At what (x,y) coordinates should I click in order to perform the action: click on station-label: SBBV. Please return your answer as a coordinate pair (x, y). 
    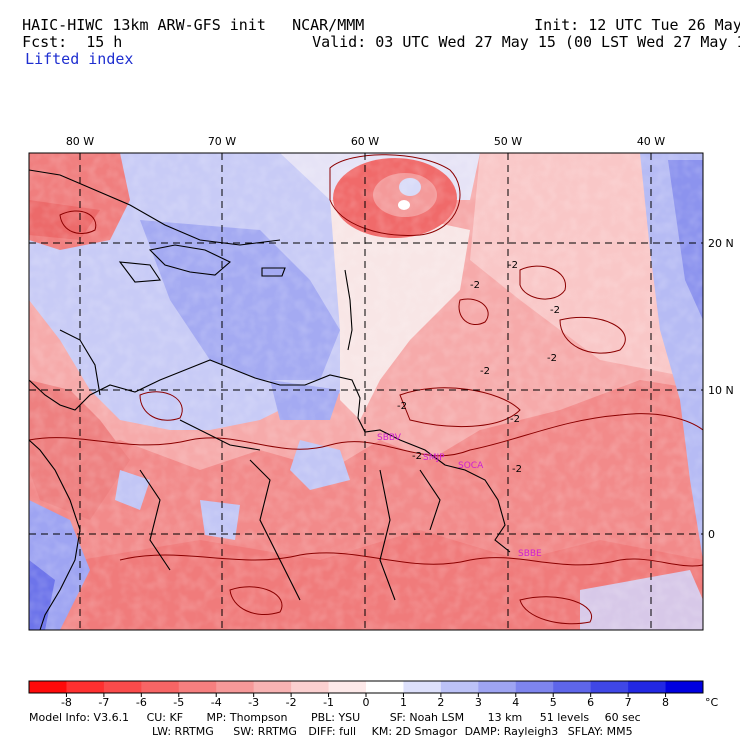
    Looking at the image, I should click on (389, 438).